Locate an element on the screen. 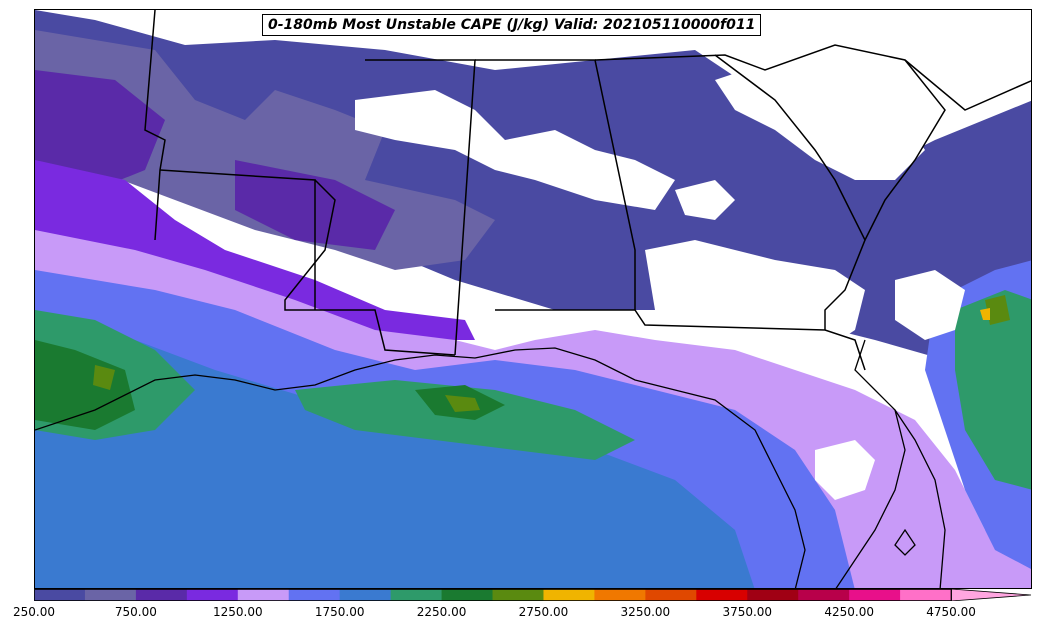 This screenshot has height=633, width=1042. colorbar-tick-label: 4750.00 is located at coordinates (951, 612).